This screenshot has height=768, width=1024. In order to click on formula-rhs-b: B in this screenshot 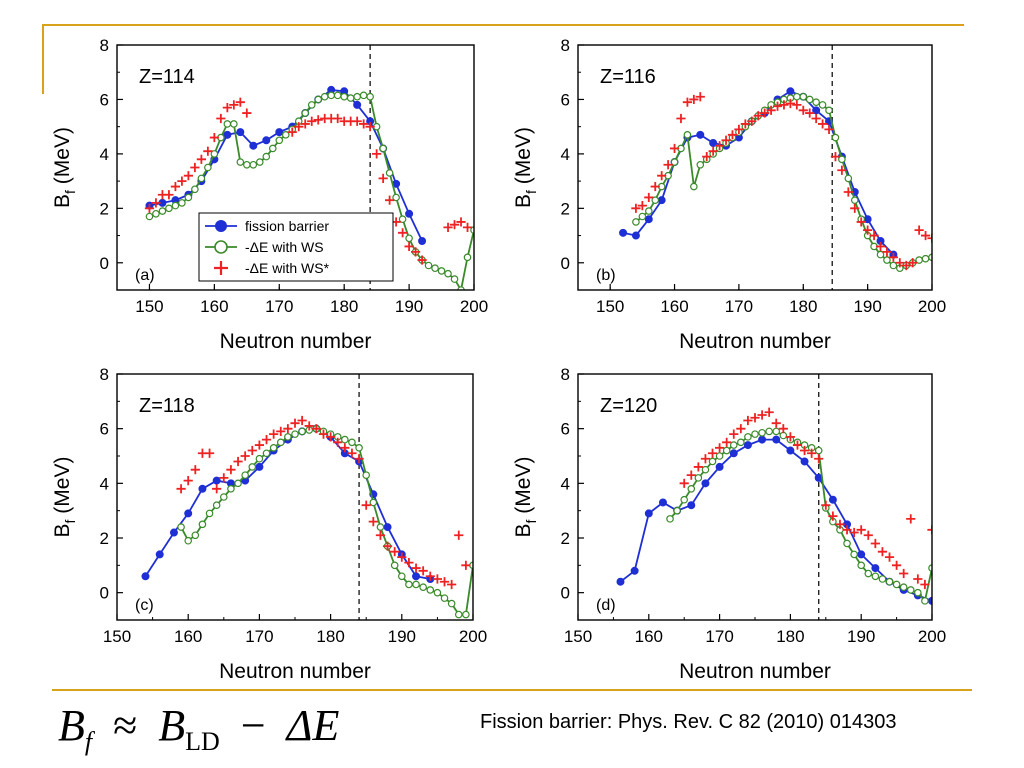, I will do `click(172, 725)`.